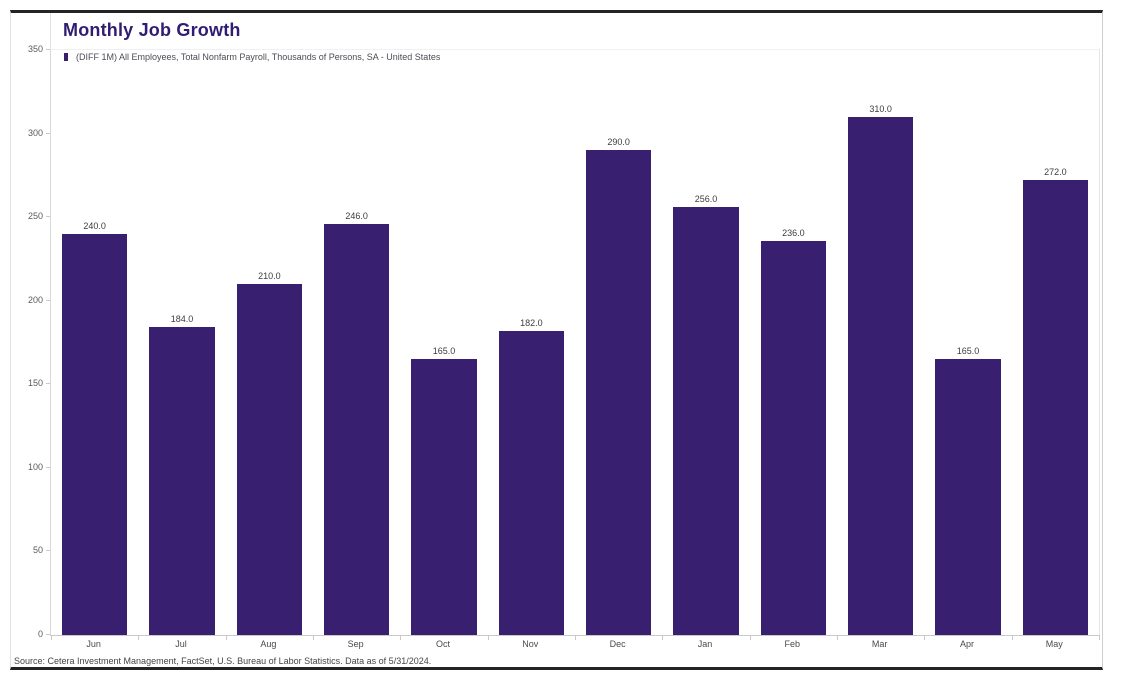 The width and height of the screenshot is (1124, 692). What do you see at coordinates (35, 383) in the screenshot?
I see `y-axis-label: 150` at bounding box center [35, 383].